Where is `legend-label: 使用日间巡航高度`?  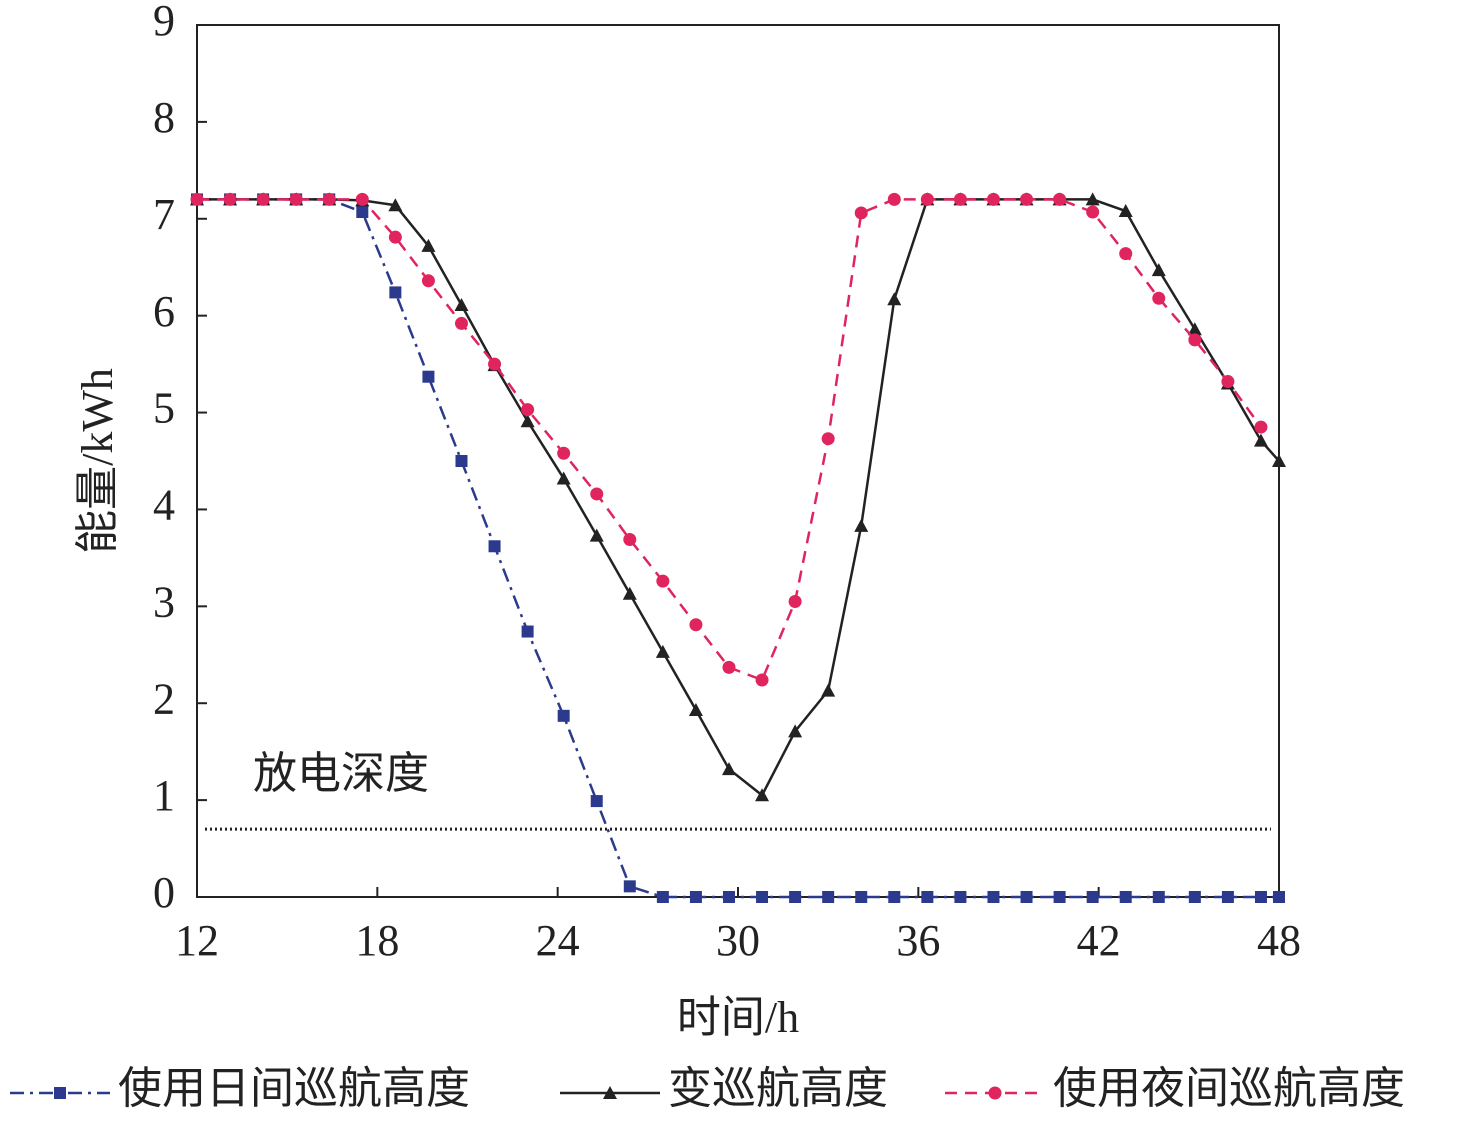
legend-label: 使用日间巡航高度 is located at coordinates (294, 1088).